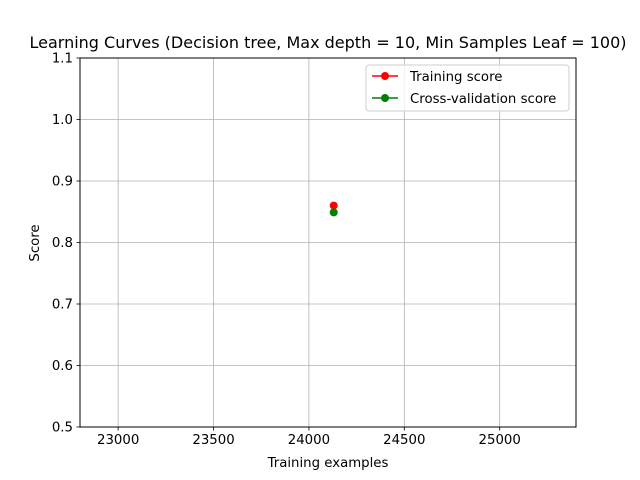  What do you see at coordinates (333, 212) in the screenshot?
I see `cross-validation-score-point` at bounding box center [333, 212].